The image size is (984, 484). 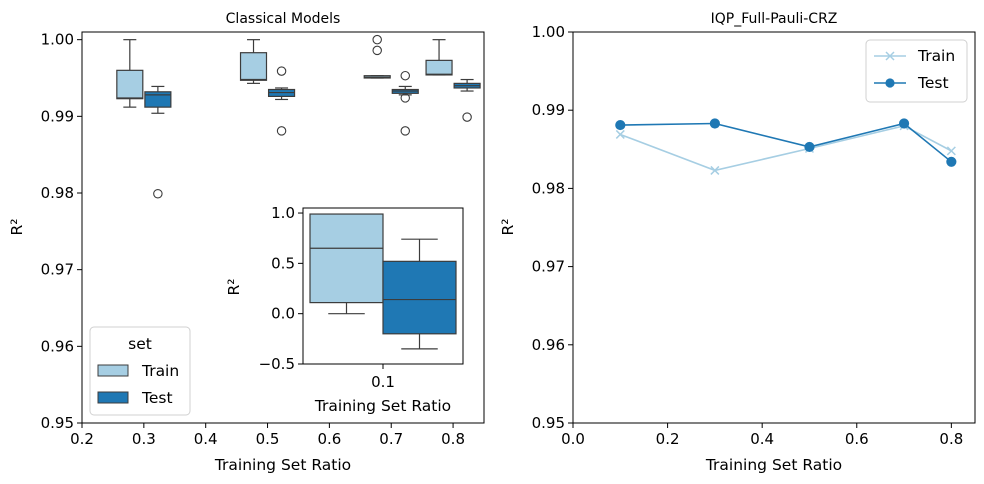 What do you see at coordinates (762, 439) in the screenshot?
I see `right-xtick-label: 0.4` at bounding box center [762, 439].